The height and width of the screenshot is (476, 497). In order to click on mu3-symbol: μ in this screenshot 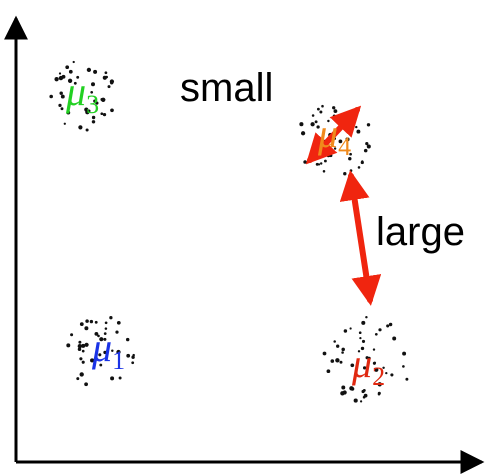, I will do `click(76, 91)`.